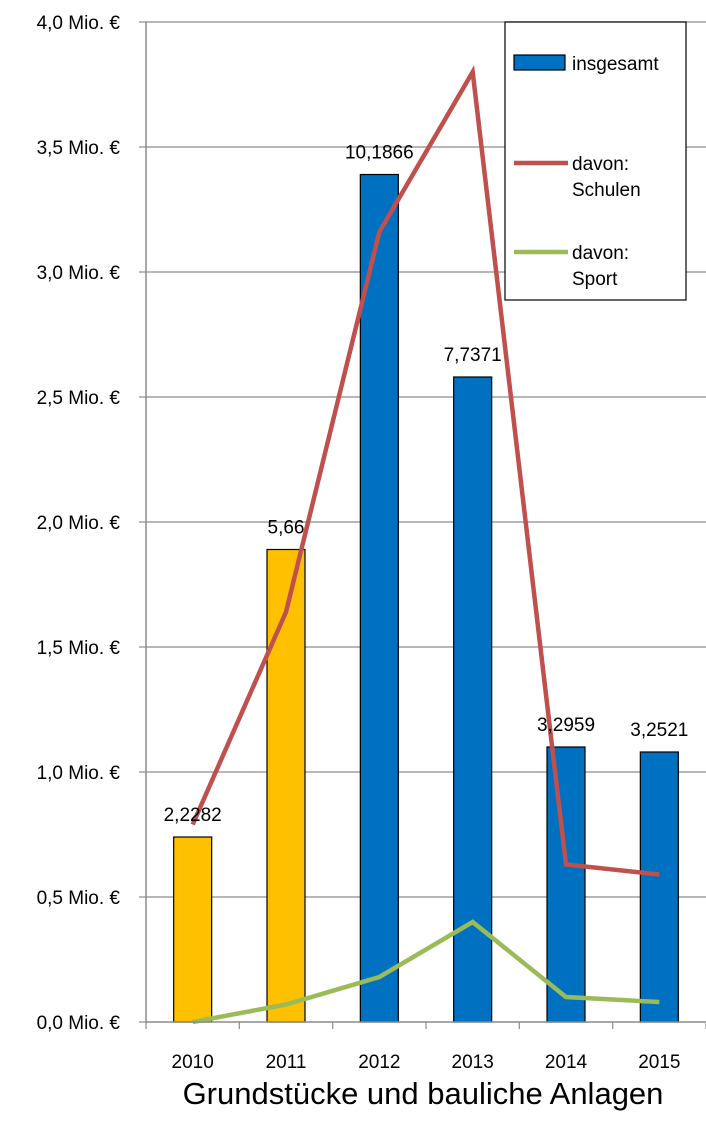 Image resolution: width=706 pixels, height=1124 pixels. Describe the element at coordinates (423, 1093) in the screenshot. I see `x-axis-title: Grundstücke und bauliche Anlagen` at that location.